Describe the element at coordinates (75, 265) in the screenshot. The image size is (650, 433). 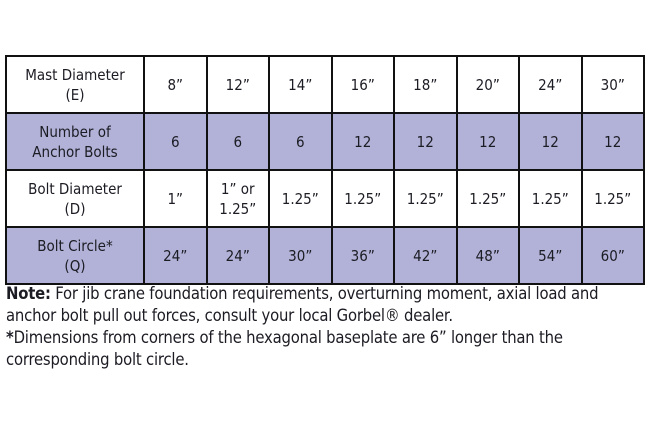
I see `row-header-line: (Q)` at that location.